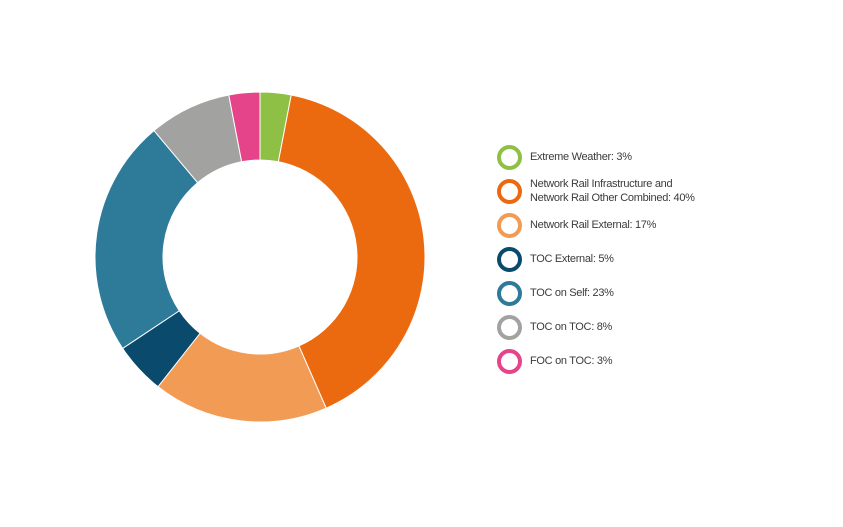  Describe the element at coordinates (662, 157) in the screenshot. I see `legend-item: Extreme Weather: 3%` at that location.